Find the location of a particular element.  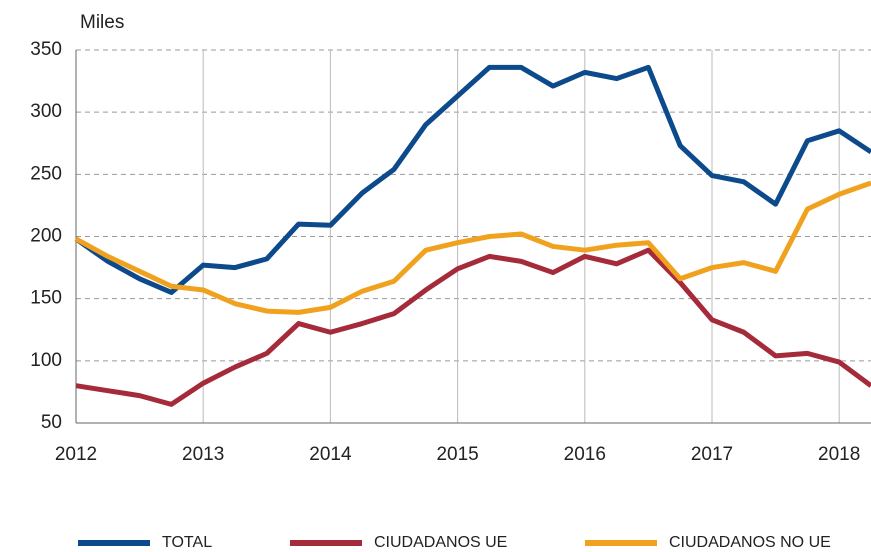

y-tick-label: 350 is located at coordinates (46, 49).